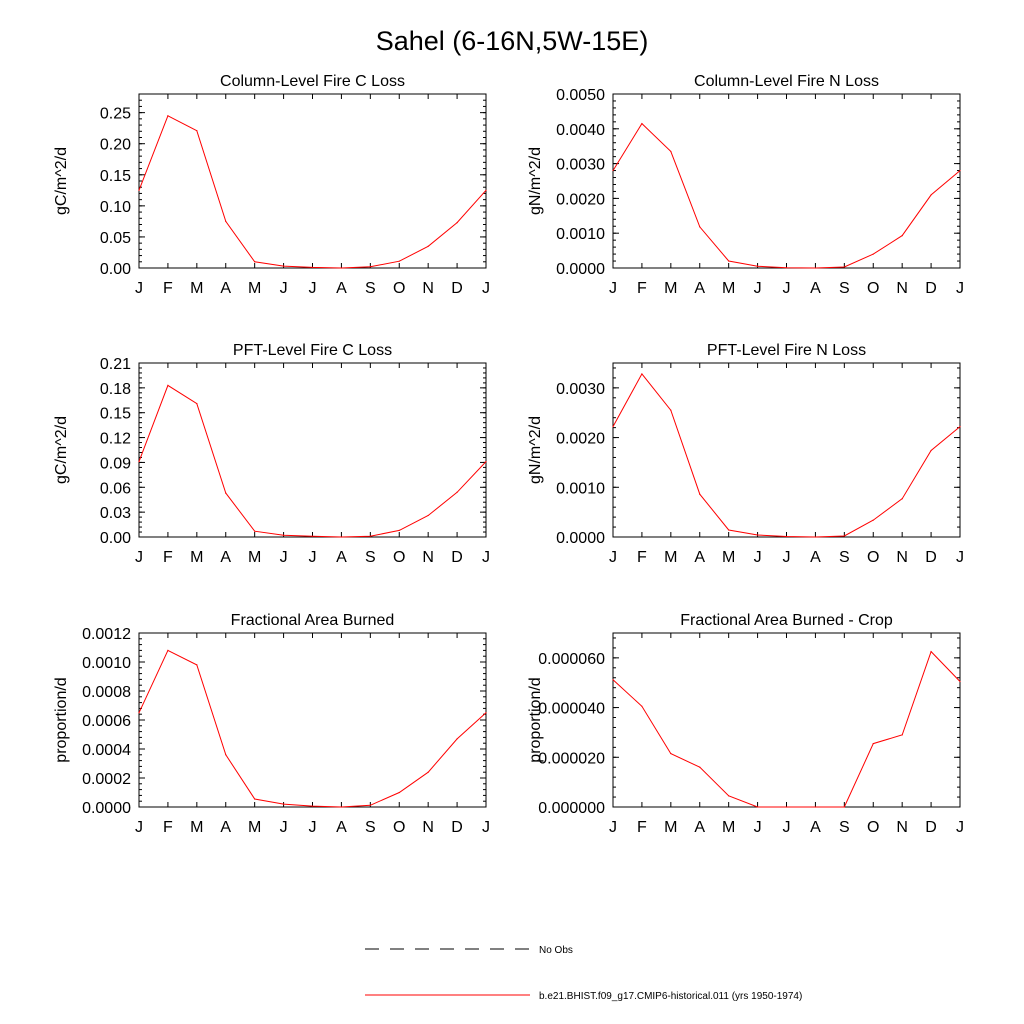 Image resolution: width=1024 pixels, height=1024 pixels. I want to click on y-tick-label: 0.0030, so click(580, 165).